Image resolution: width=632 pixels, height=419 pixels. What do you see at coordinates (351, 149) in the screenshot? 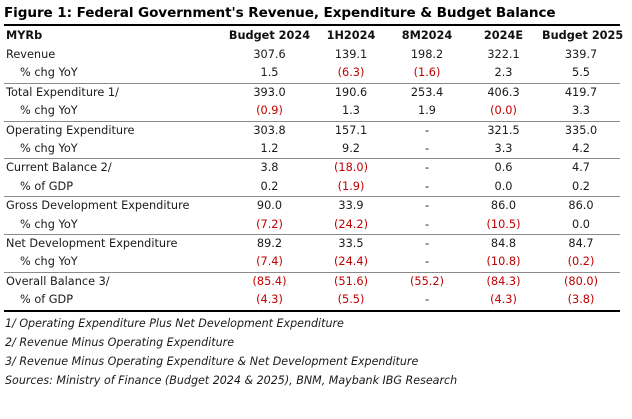
I see `value-cell: 9.2` at bounding box center [351, 149].